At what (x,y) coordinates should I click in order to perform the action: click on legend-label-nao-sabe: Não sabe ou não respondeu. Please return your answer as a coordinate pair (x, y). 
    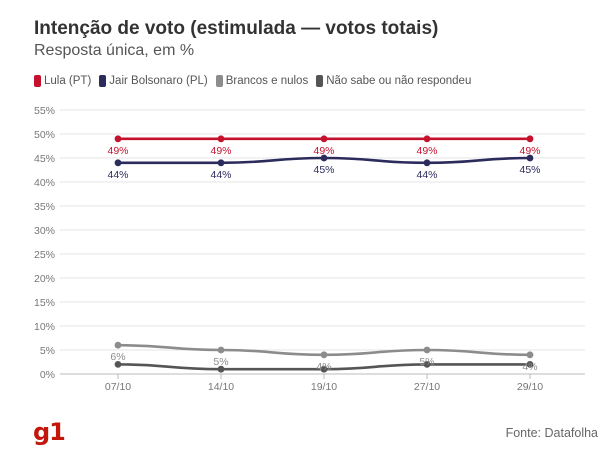
    Looking at the image, I should click on (399, 81).